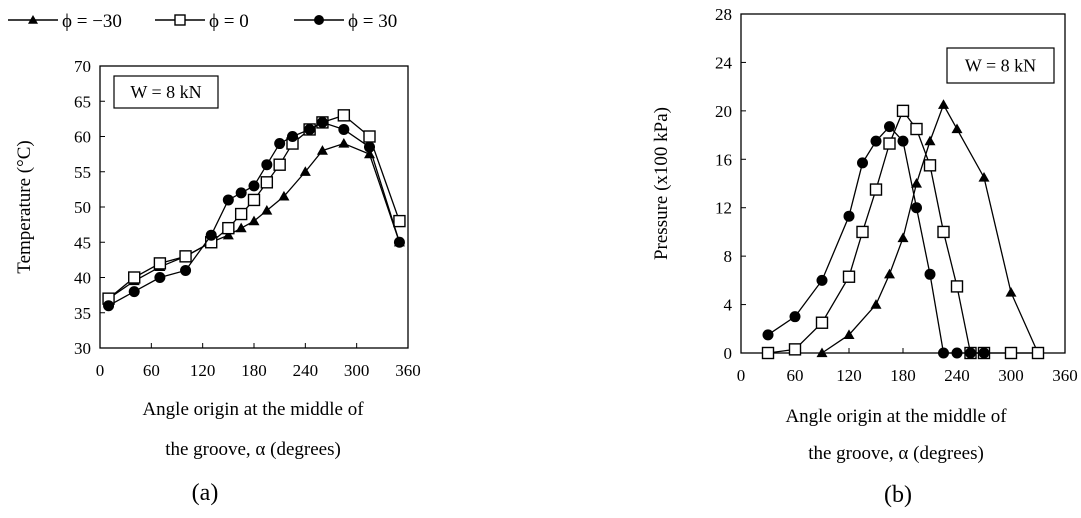 This screenshot has height=518, width=1081. Describe the element at coordinates (253, 409) in the screenshot. I see `x-axis-label: Angle origin at the middle of` at that location.